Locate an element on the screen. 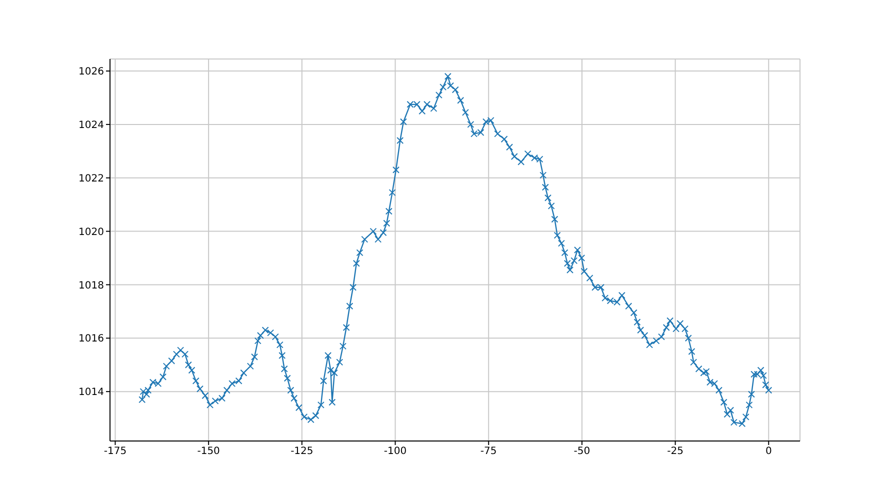  y-tick-label: 1020 is located at coordinates (91, 232).